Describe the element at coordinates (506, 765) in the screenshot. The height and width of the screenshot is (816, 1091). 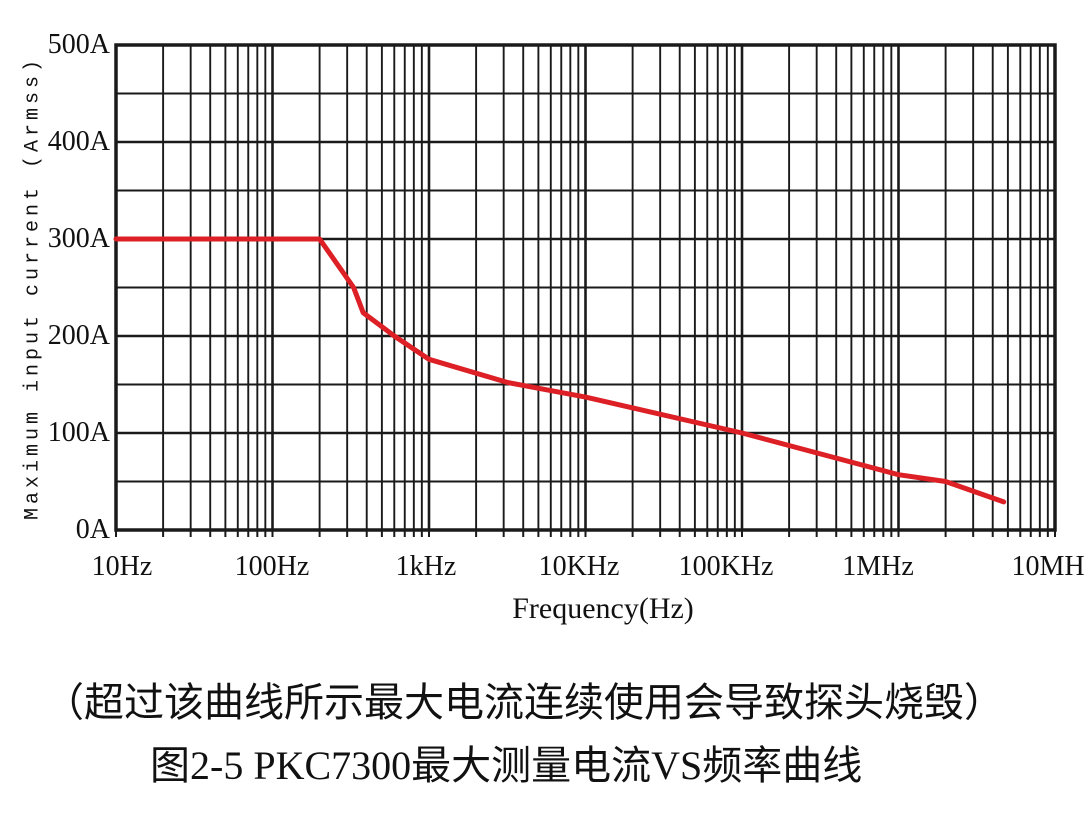
I see `figure-caption-title: 图2-5 PKC7300最大测量电流VS频率曲线` at that location.